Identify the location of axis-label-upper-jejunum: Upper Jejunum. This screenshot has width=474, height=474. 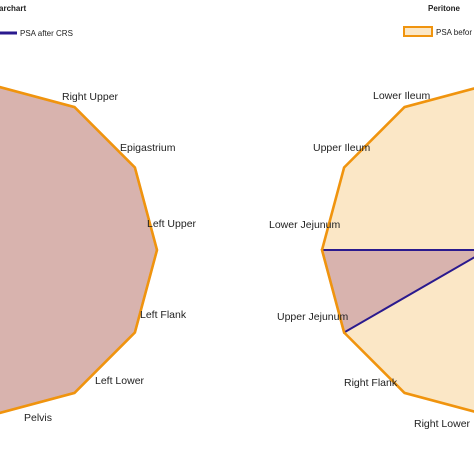
(312, 317).